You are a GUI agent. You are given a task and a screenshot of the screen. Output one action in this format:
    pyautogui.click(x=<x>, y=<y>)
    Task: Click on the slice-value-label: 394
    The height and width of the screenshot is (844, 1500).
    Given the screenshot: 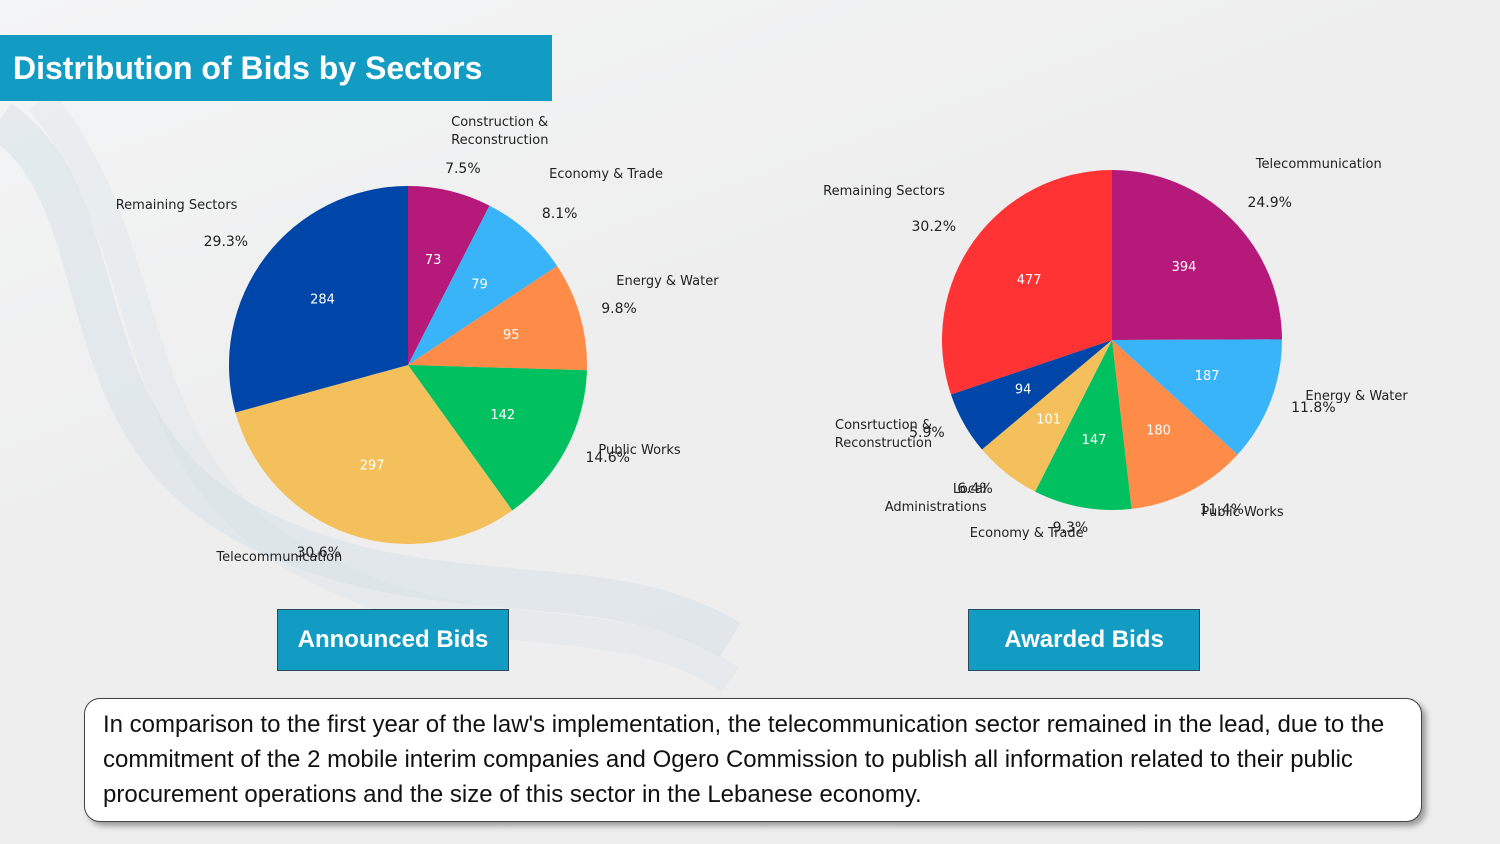 What is the action you would take?
    pyautogui.click(x=1184, y=267)
    